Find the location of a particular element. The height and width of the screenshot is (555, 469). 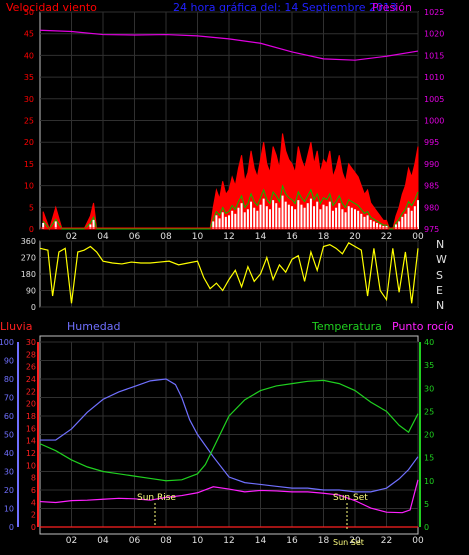

x-tick-label: 16 is located at coordinates (292, 541).